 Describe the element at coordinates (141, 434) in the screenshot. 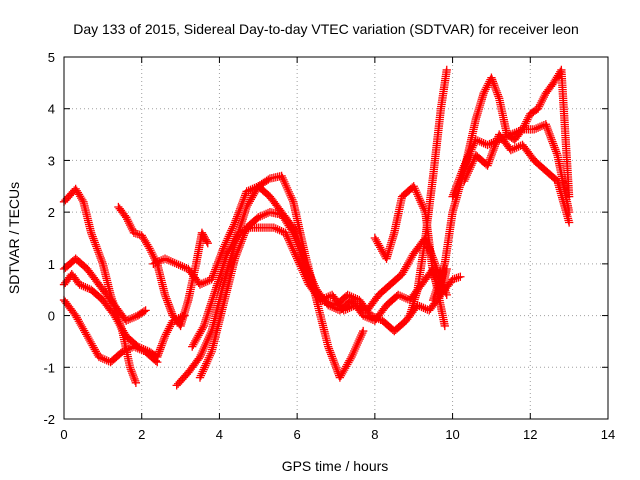

I see `x-tick-label: 2` at that location.